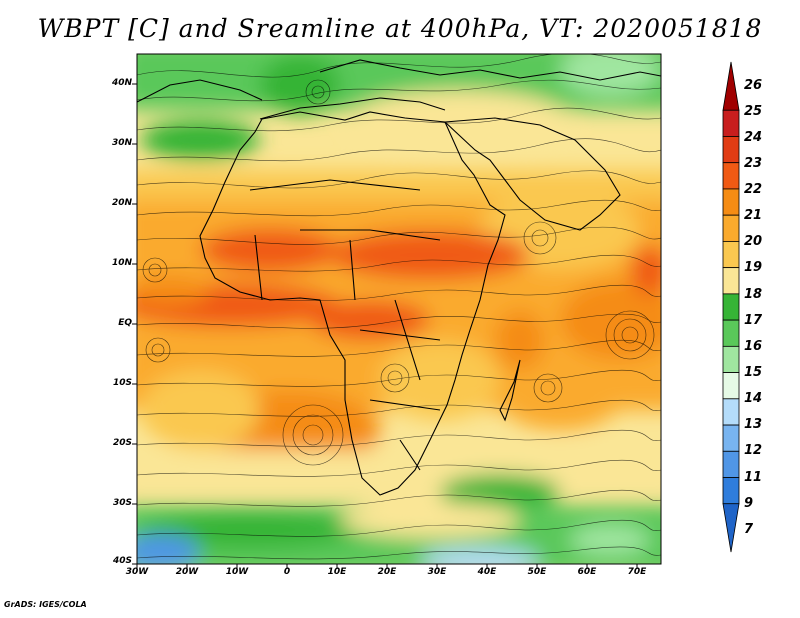 This screenshot has width=800, height=618. I want to click on lat-label-20n: 20N, so click(121, 203).